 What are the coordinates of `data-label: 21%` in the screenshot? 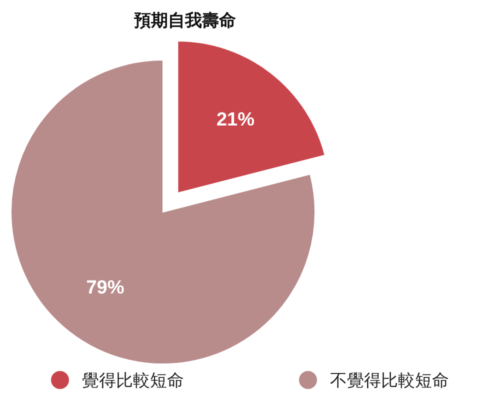 It's located at (235, 120).